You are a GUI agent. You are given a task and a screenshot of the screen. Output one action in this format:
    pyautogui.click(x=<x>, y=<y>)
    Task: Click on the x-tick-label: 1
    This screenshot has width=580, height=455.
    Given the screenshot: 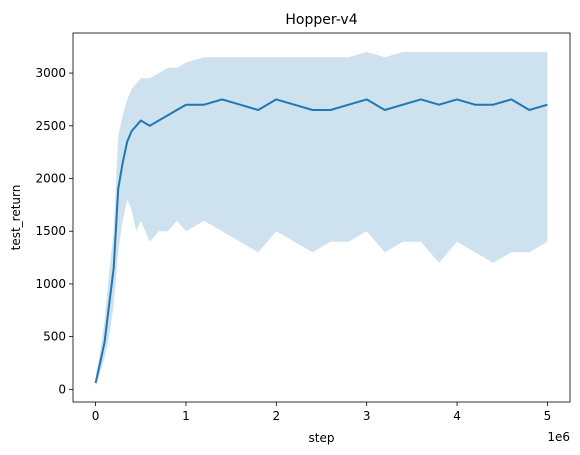 What is the action you would take?
    pyautogui.click(x=186, y=416)
    